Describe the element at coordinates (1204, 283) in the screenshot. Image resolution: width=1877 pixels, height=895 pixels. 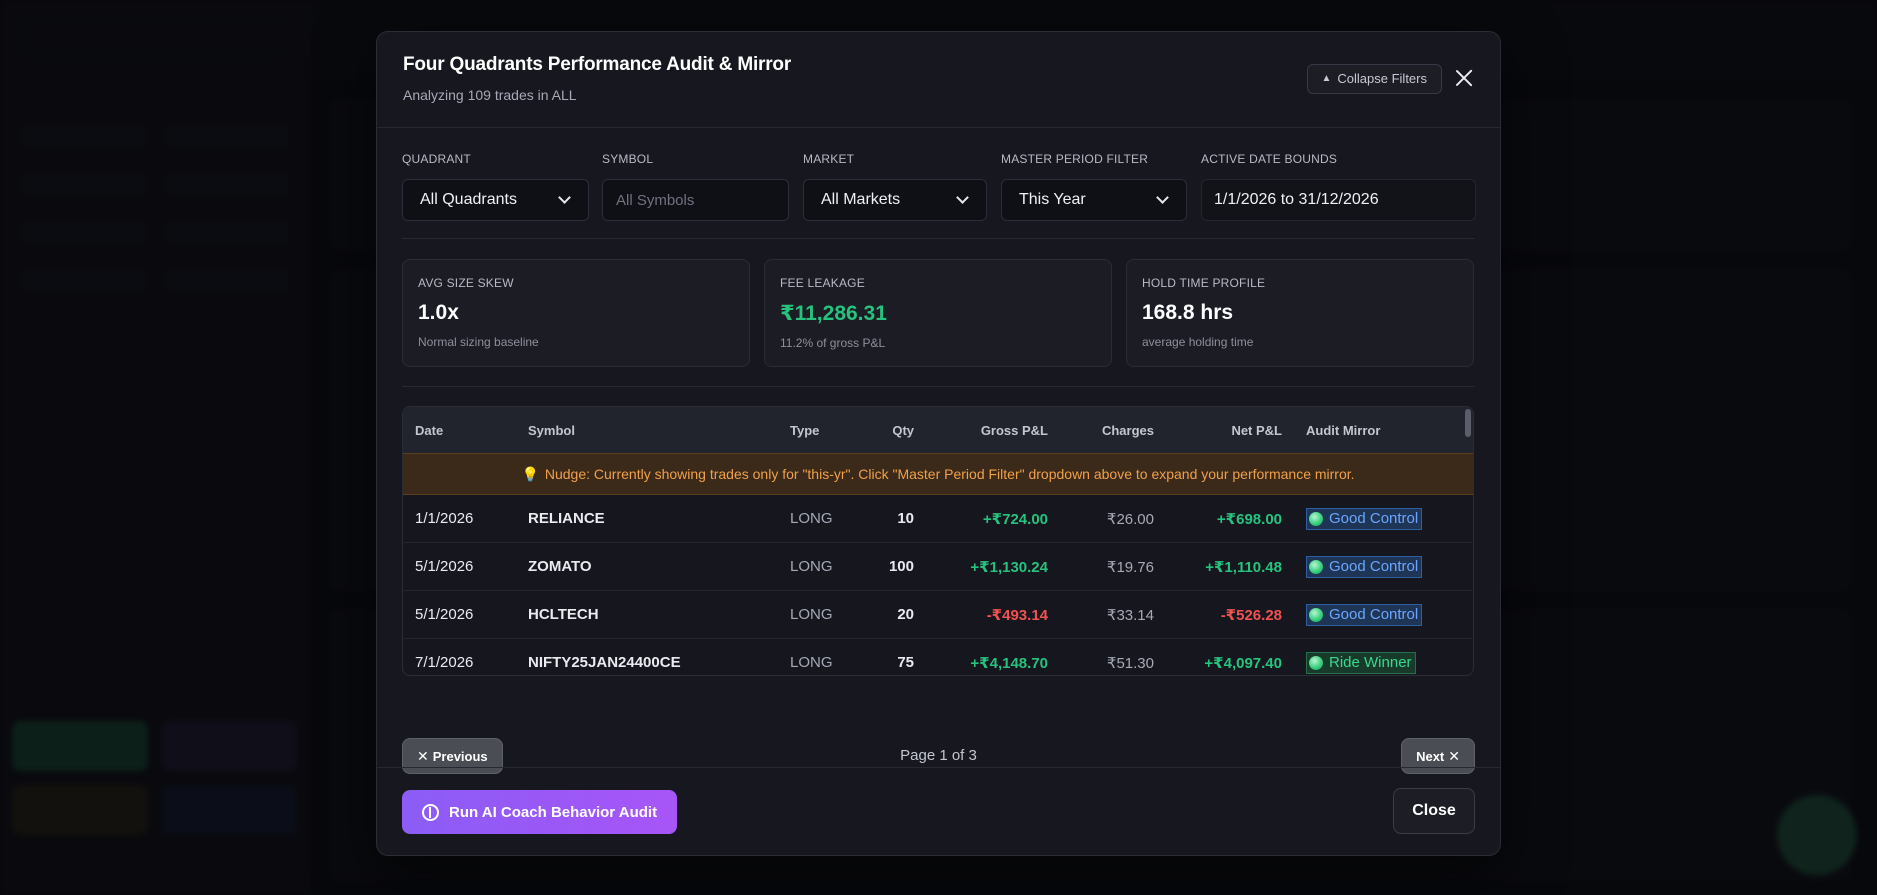
I see `stat-label: HOLD TIME PROFILE` at that location.